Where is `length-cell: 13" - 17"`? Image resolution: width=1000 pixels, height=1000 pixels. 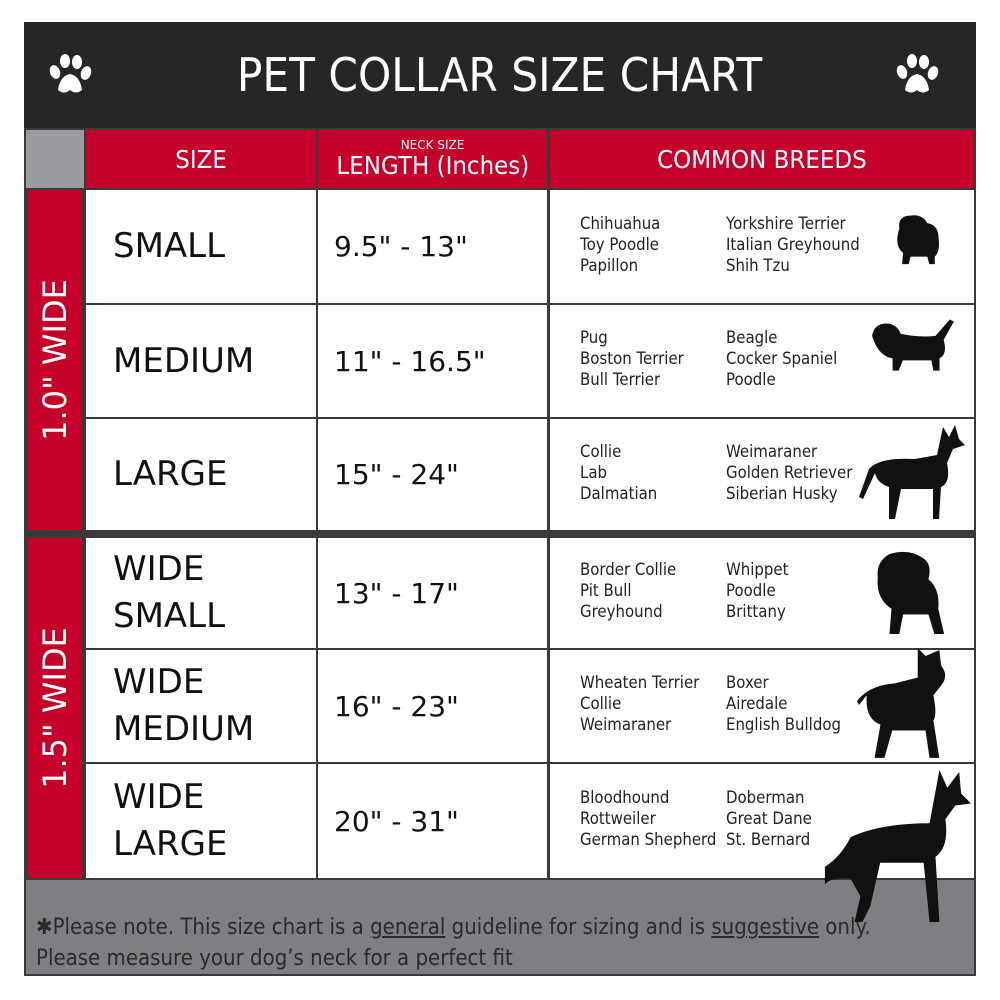 length-cell: 13" - 17" is located at coordinates (432, 593).